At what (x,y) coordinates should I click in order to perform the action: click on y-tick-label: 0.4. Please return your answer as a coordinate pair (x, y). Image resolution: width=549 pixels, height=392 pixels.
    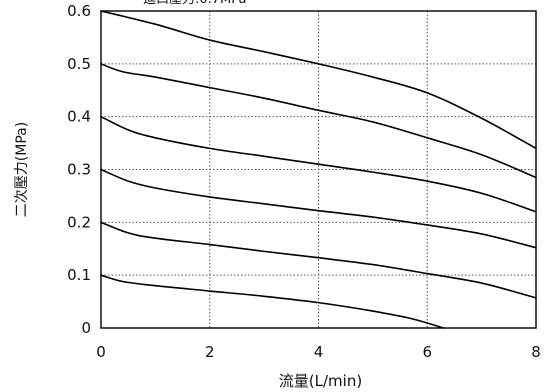
    Looking at the image, I should click on (79, 117).